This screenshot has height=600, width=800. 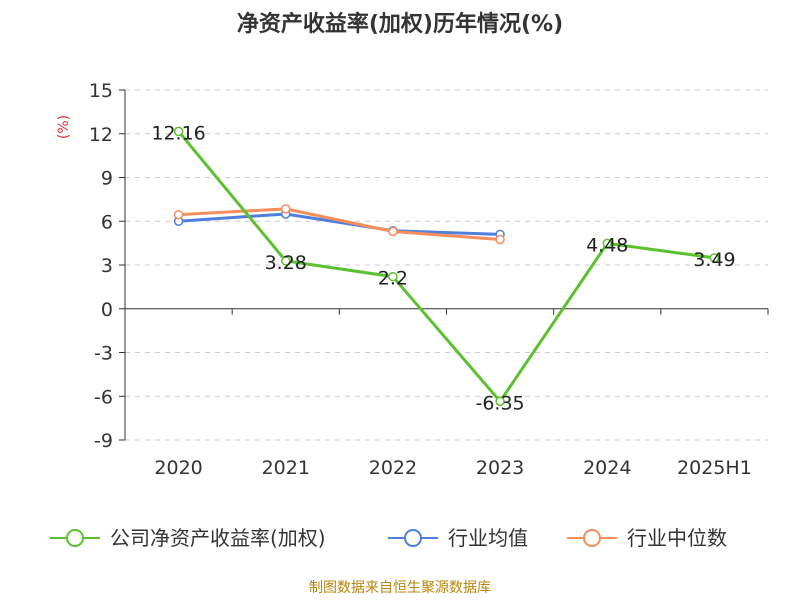 I want to click on y-tick-label: 15, so click(x=101, y=91).